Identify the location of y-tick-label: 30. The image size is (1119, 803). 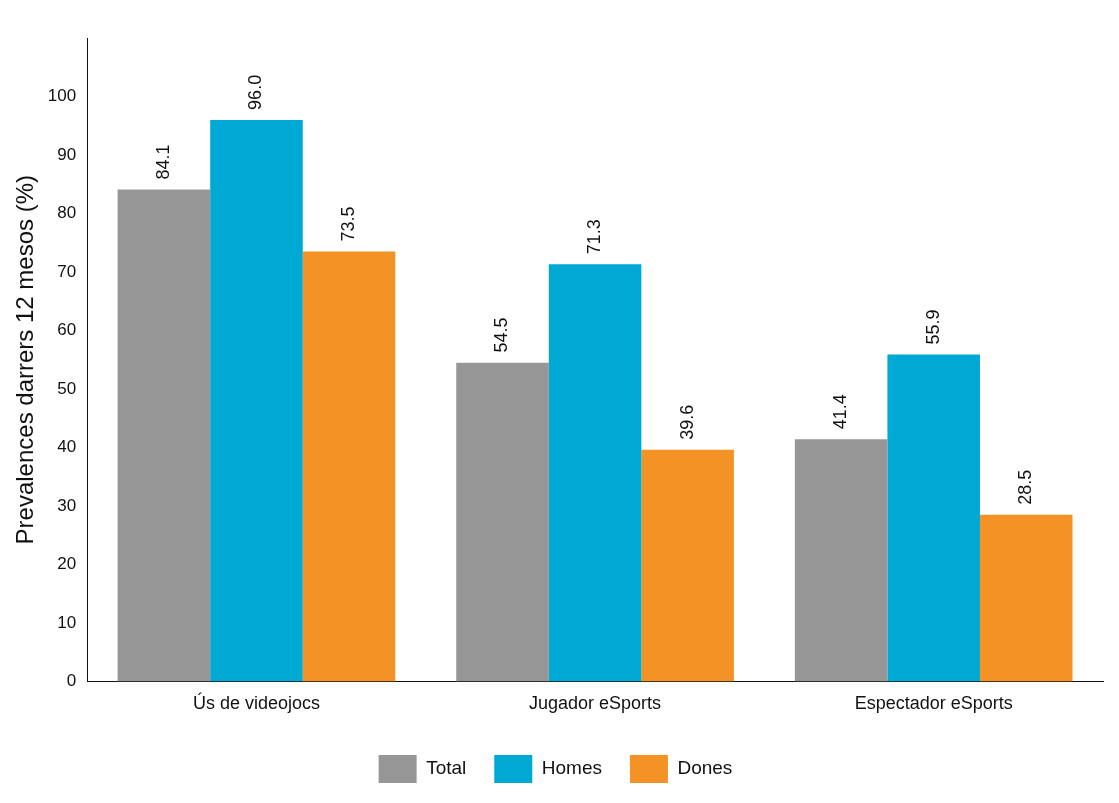
(67, 505).